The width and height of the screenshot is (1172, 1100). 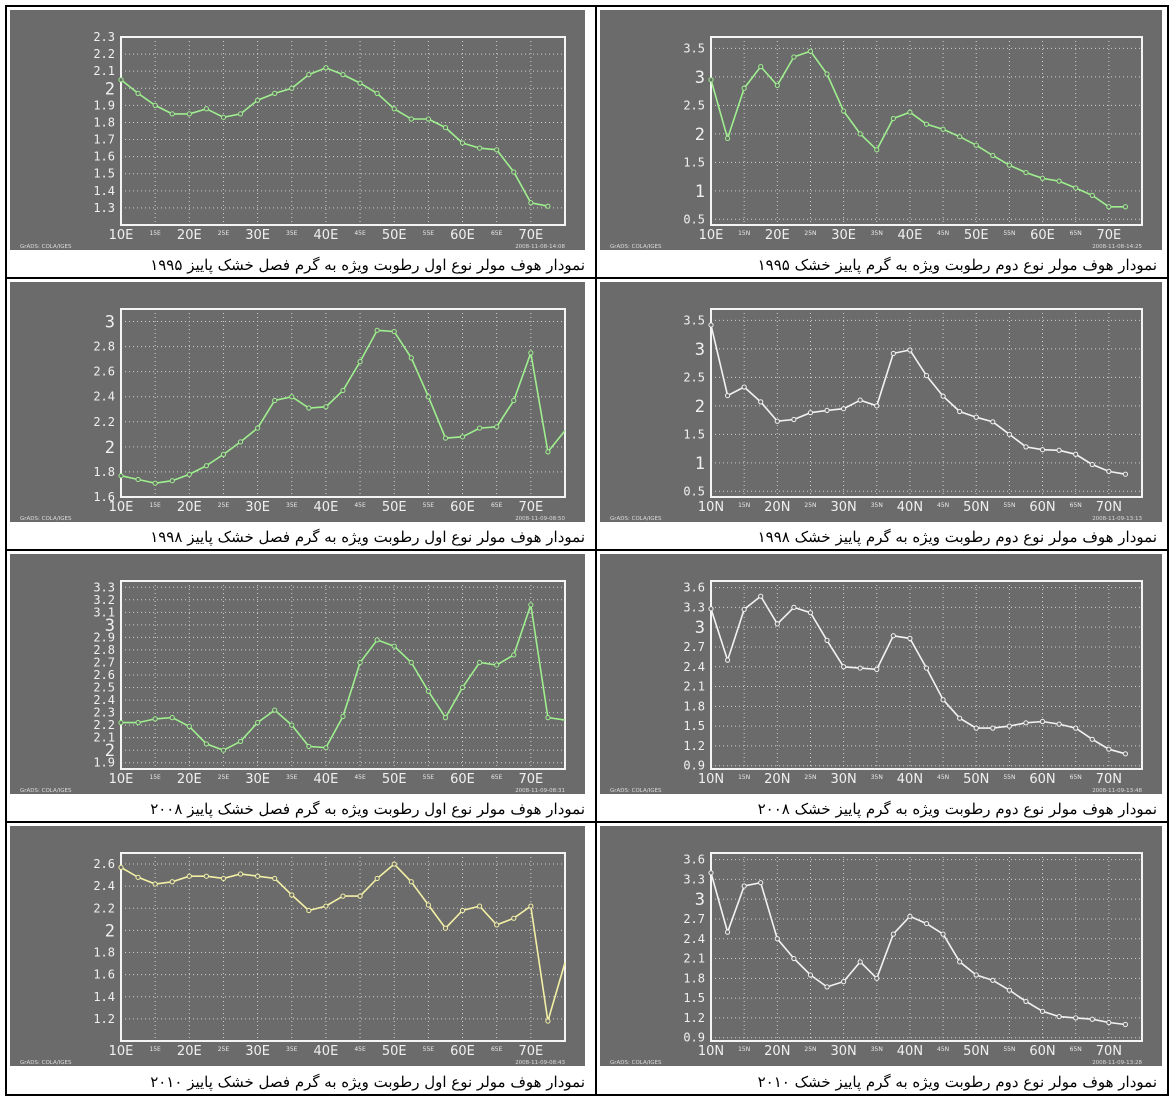 What do you see at coordinates (104, 422) in the screenshot?
I see `y-tick-label: 2.2` at bounding box center [104, 422].